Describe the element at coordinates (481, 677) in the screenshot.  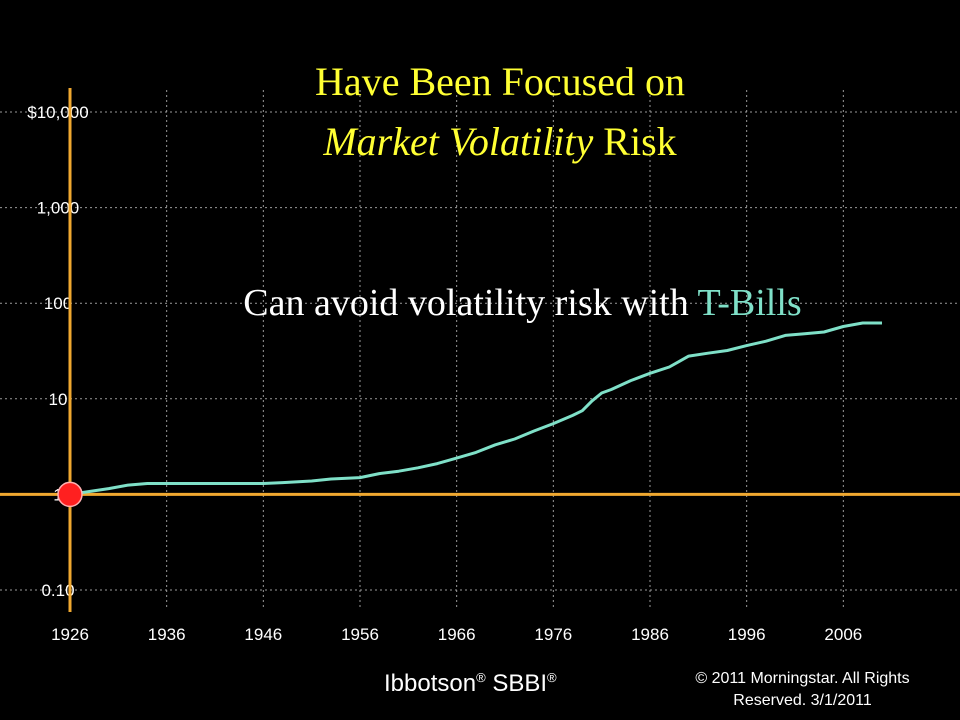
I see `registered-mark-1: ®` at that location.